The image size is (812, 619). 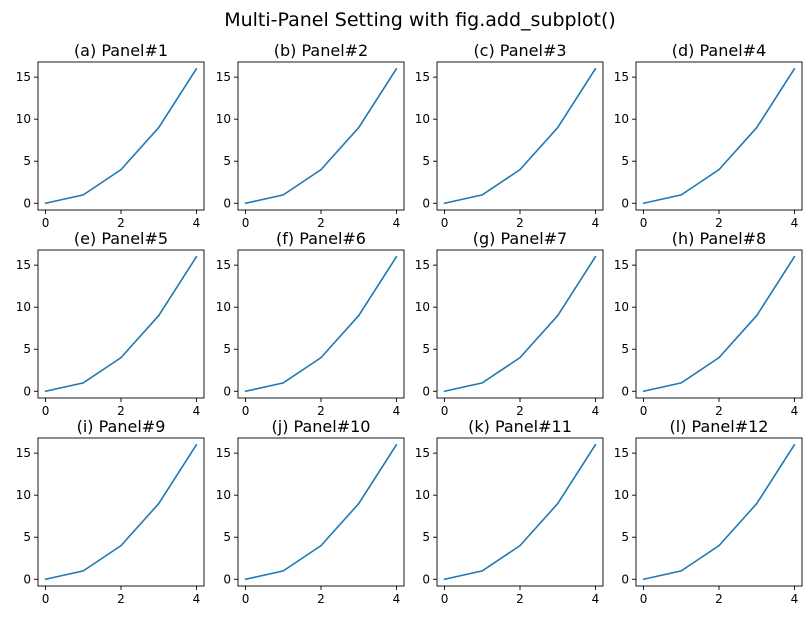 What do you see at coordinates (520, 238) in the screenshot?
I see `panel-title: (g) Panel#7` at bounding box center [520, 238].